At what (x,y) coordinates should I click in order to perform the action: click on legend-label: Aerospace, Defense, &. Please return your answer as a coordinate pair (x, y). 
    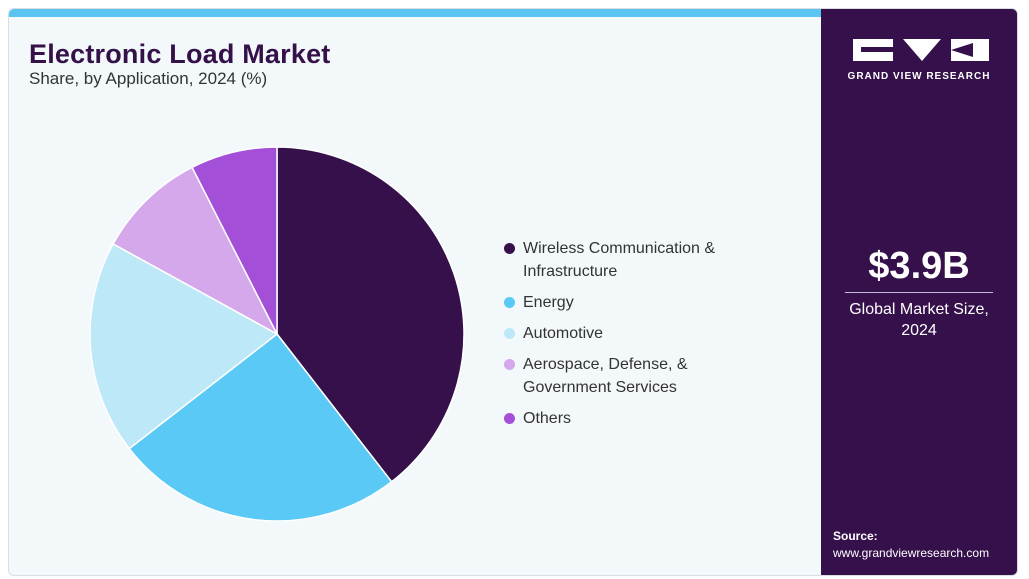
    Looking at the image, I should click on (605, 364).